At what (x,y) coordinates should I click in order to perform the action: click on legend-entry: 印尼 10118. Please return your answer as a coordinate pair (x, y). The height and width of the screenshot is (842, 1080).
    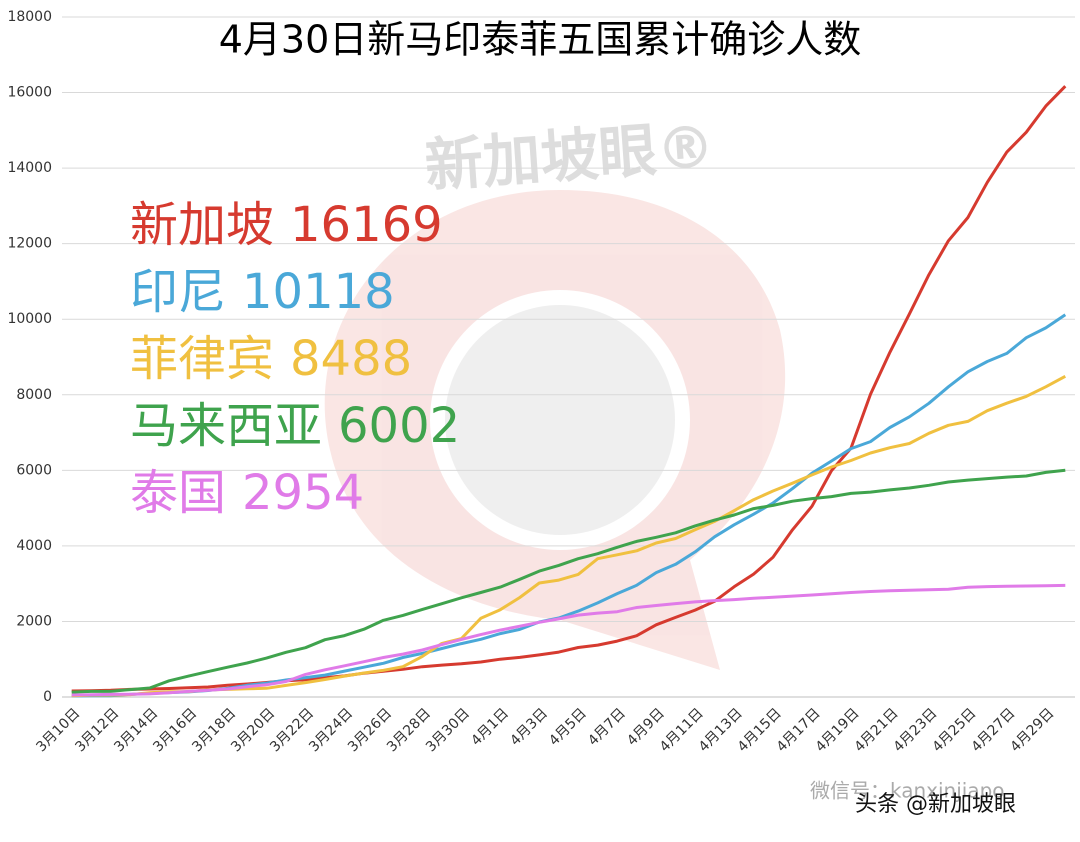
    Looking at the image, I should click on (262, 292).